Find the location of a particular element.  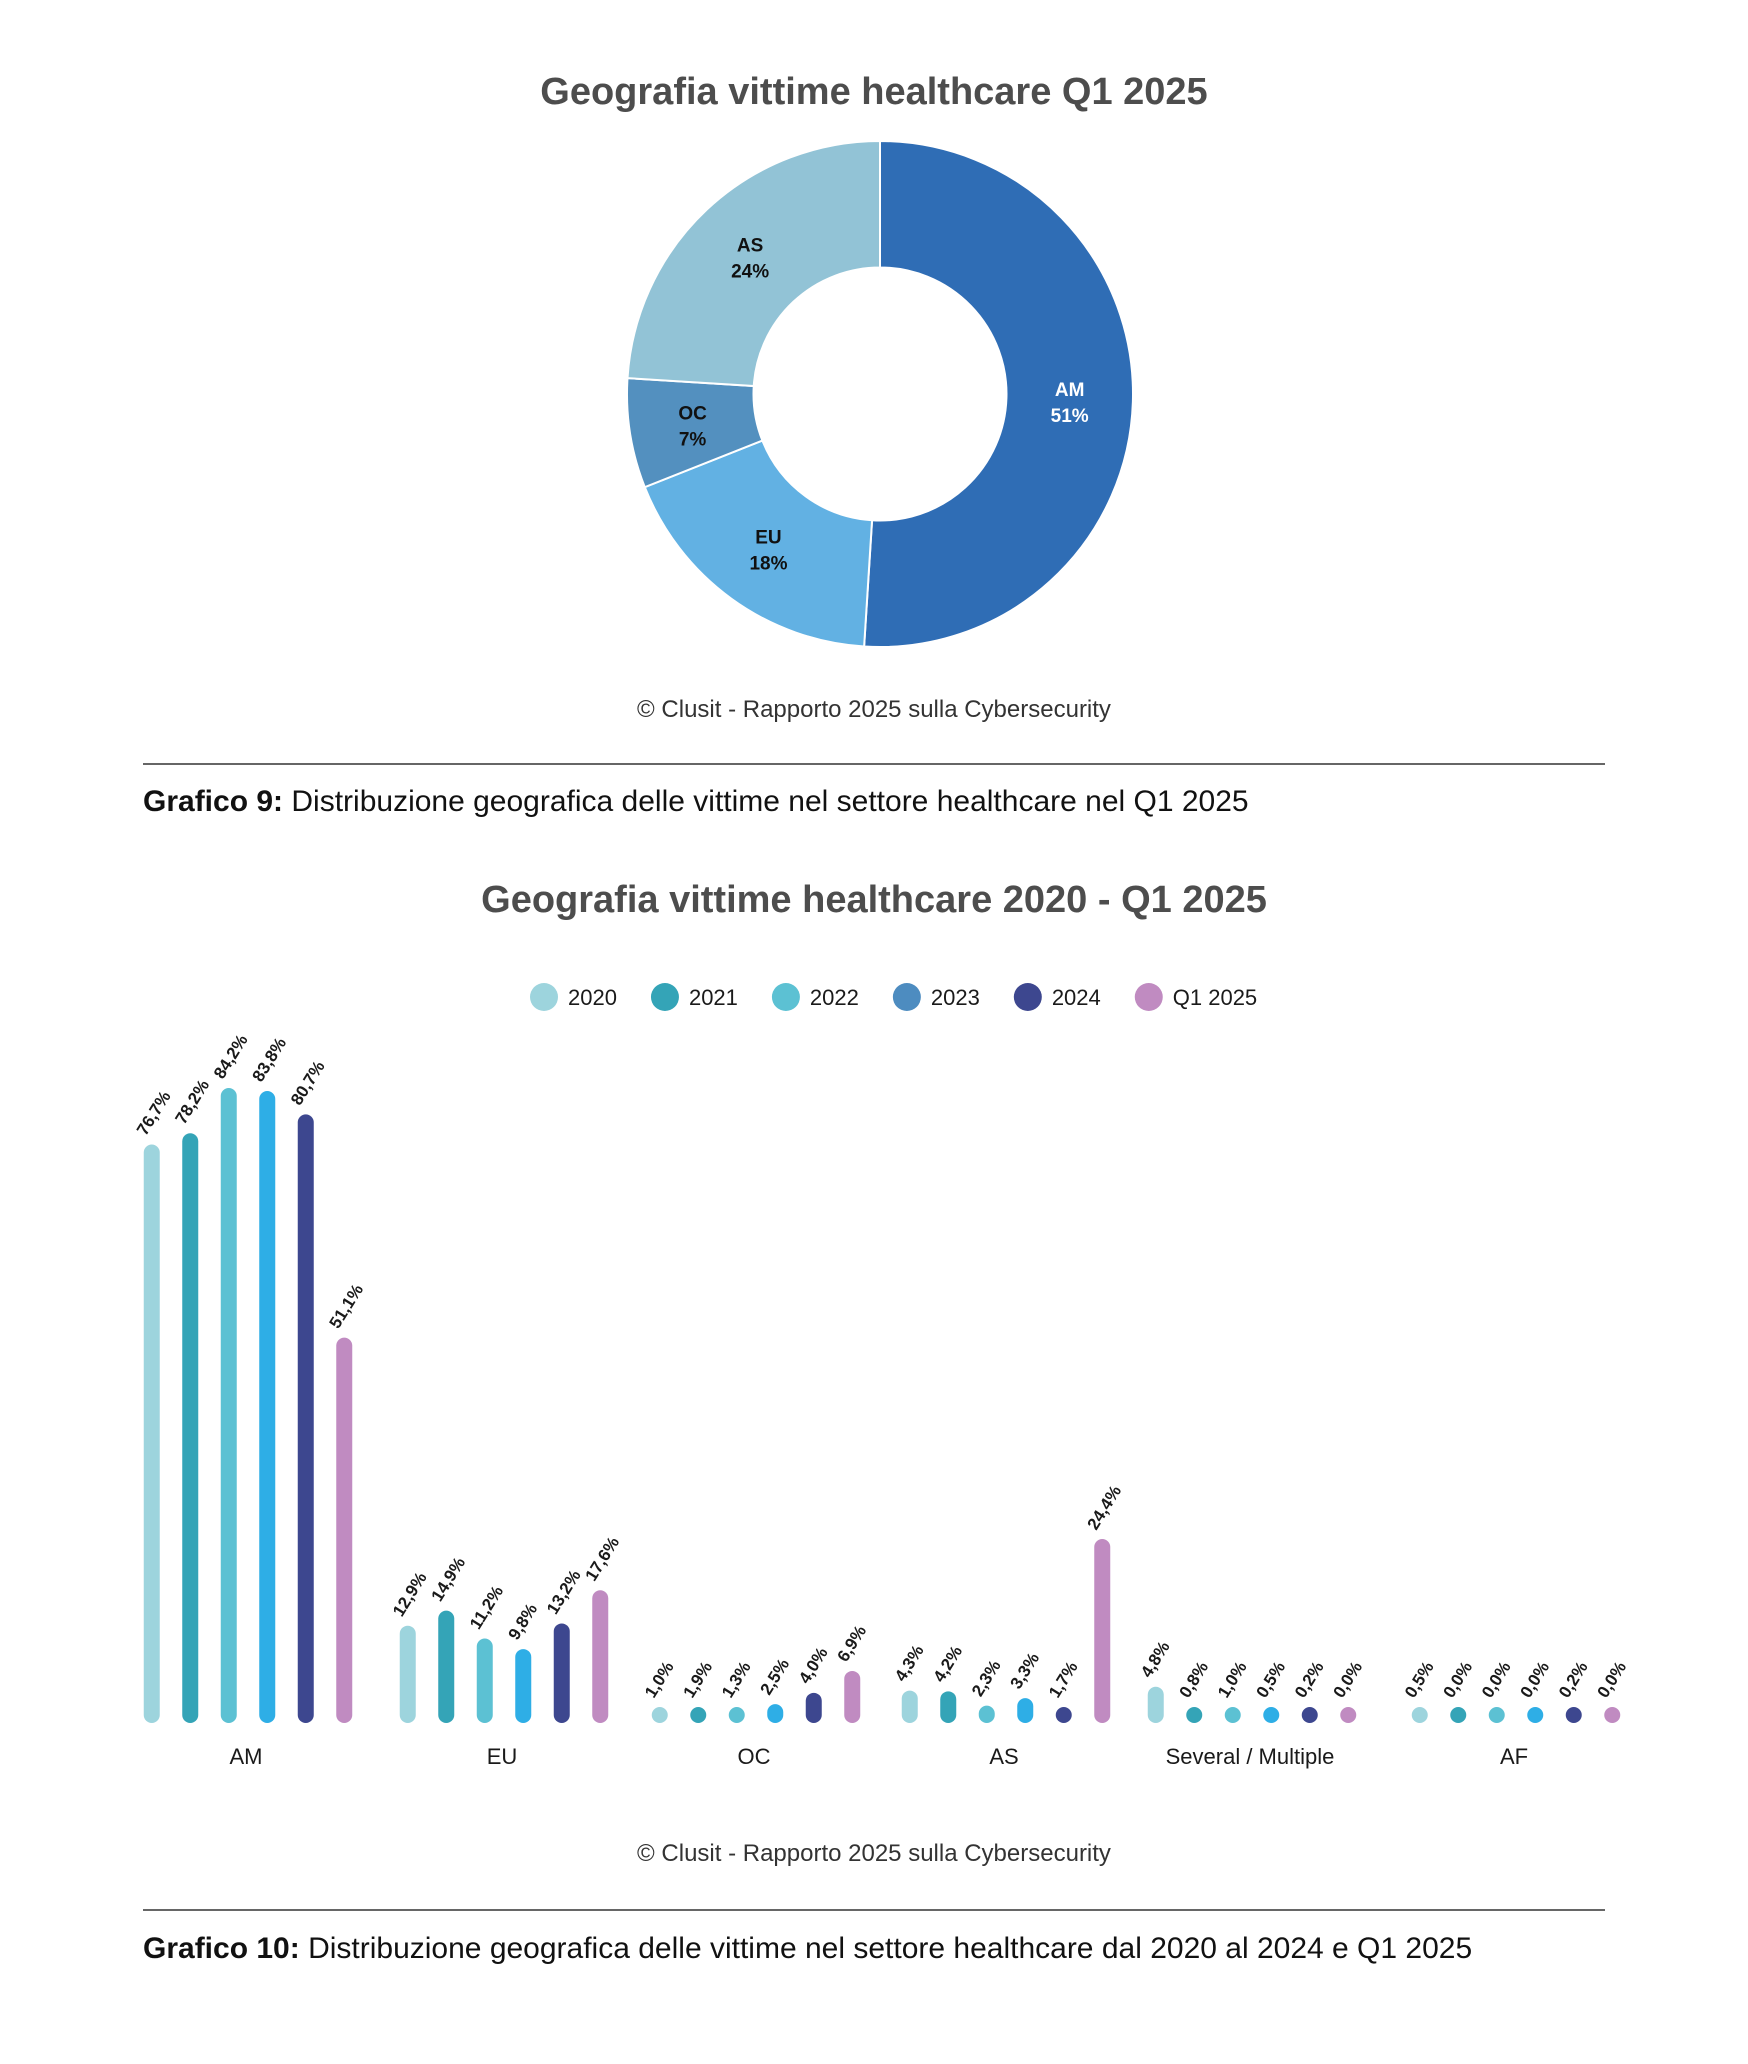

bar-label-af-2020: 0,5% is located at coordinates (1419, 1679).